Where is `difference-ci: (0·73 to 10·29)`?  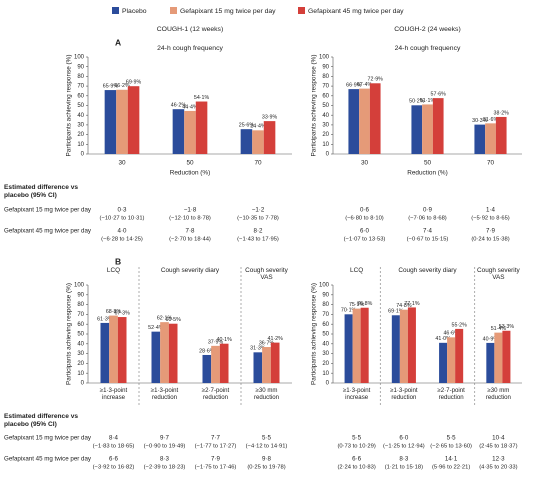 difference-ci: (0·73 to 10·29) is located at coordinates (356, 447).